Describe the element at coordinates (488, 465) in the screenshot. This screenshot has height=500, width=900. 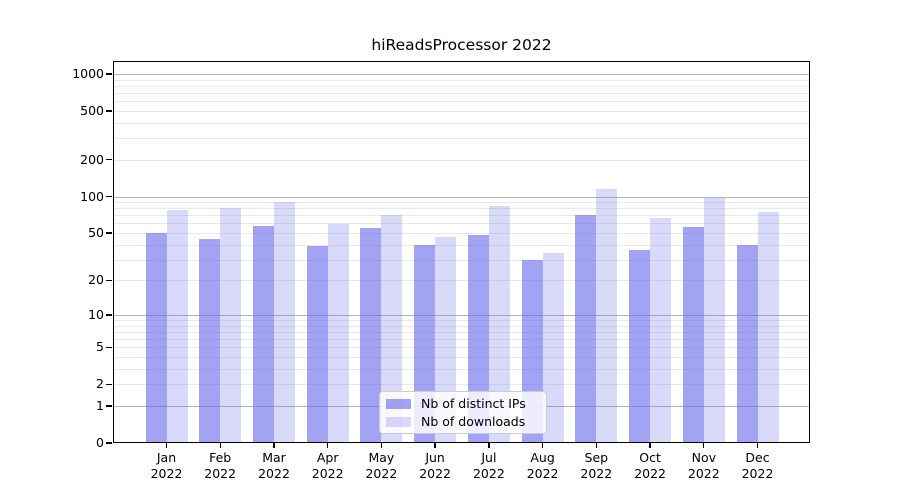
I see `x-tick-label: Jul 2022` at that location.